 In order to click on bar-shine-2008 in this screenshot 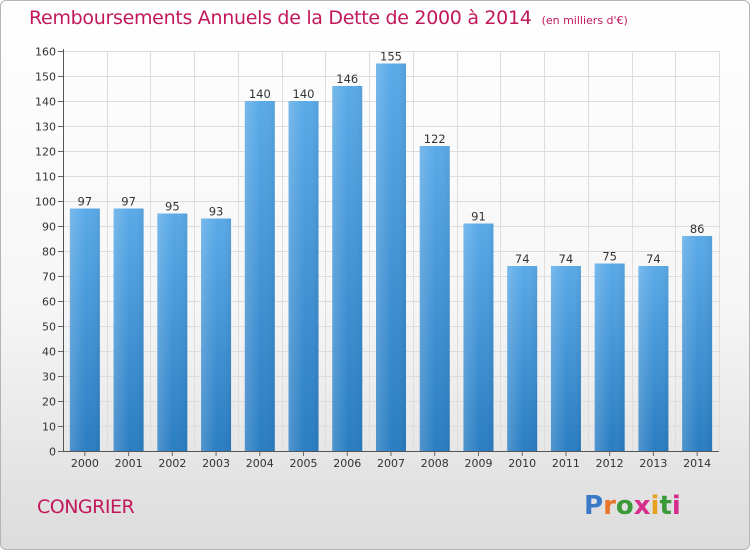, I will do `click(434, 298)`.